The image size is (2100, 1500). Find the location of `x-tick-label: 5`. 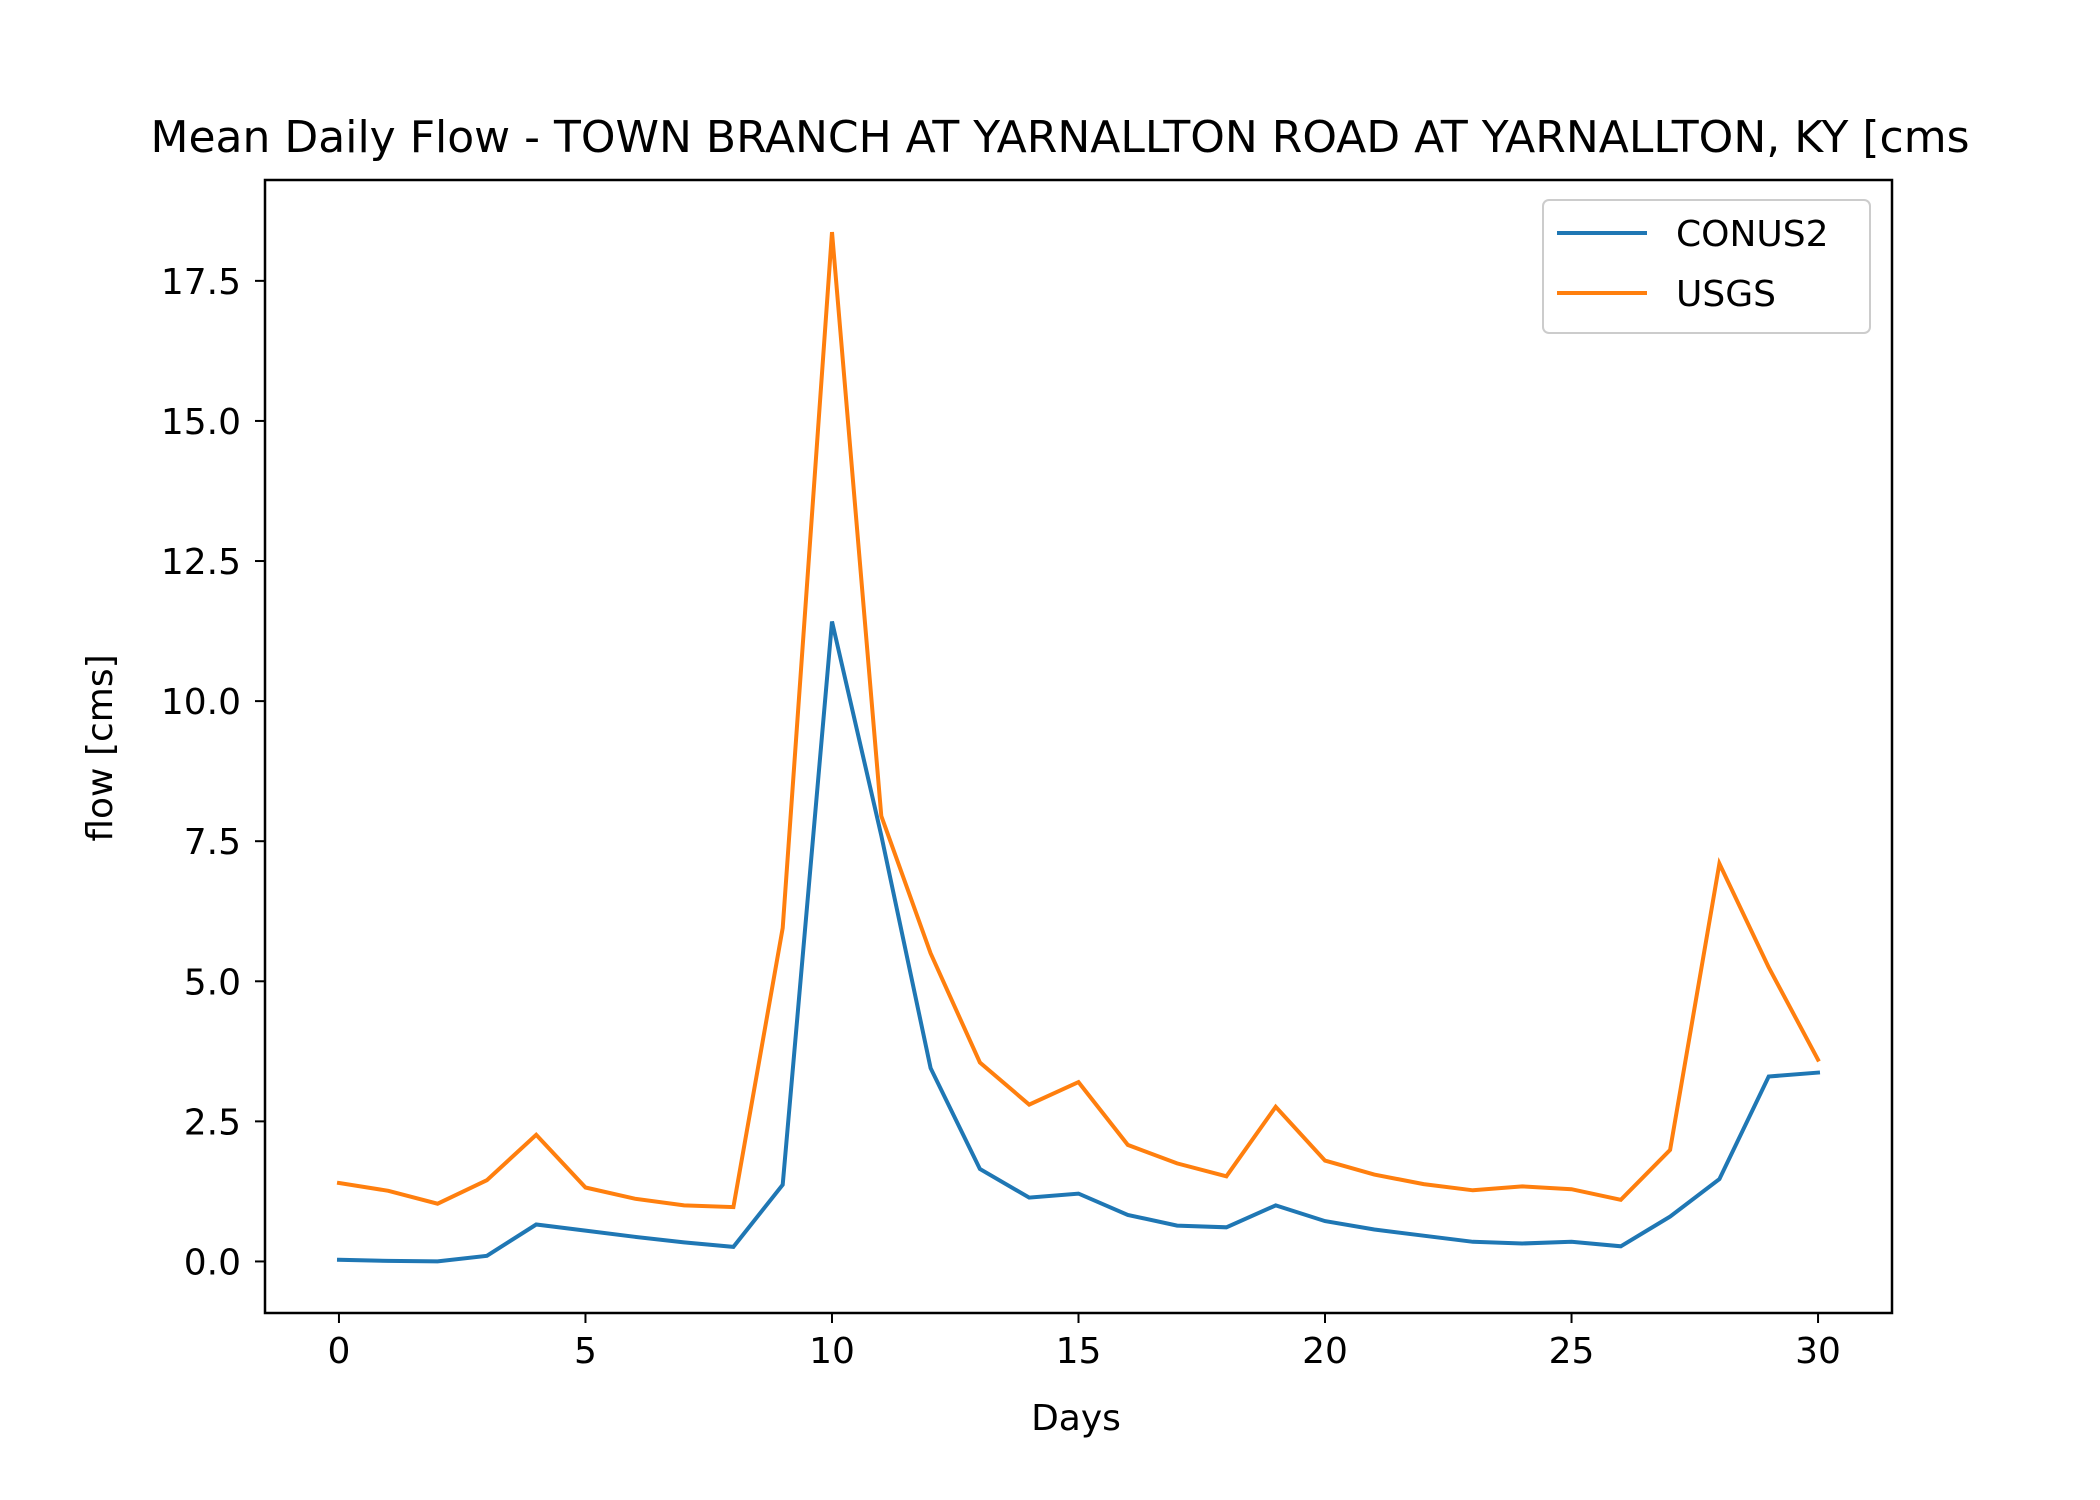

x-tick-label: 5 is located at coordinates (585, 1351).